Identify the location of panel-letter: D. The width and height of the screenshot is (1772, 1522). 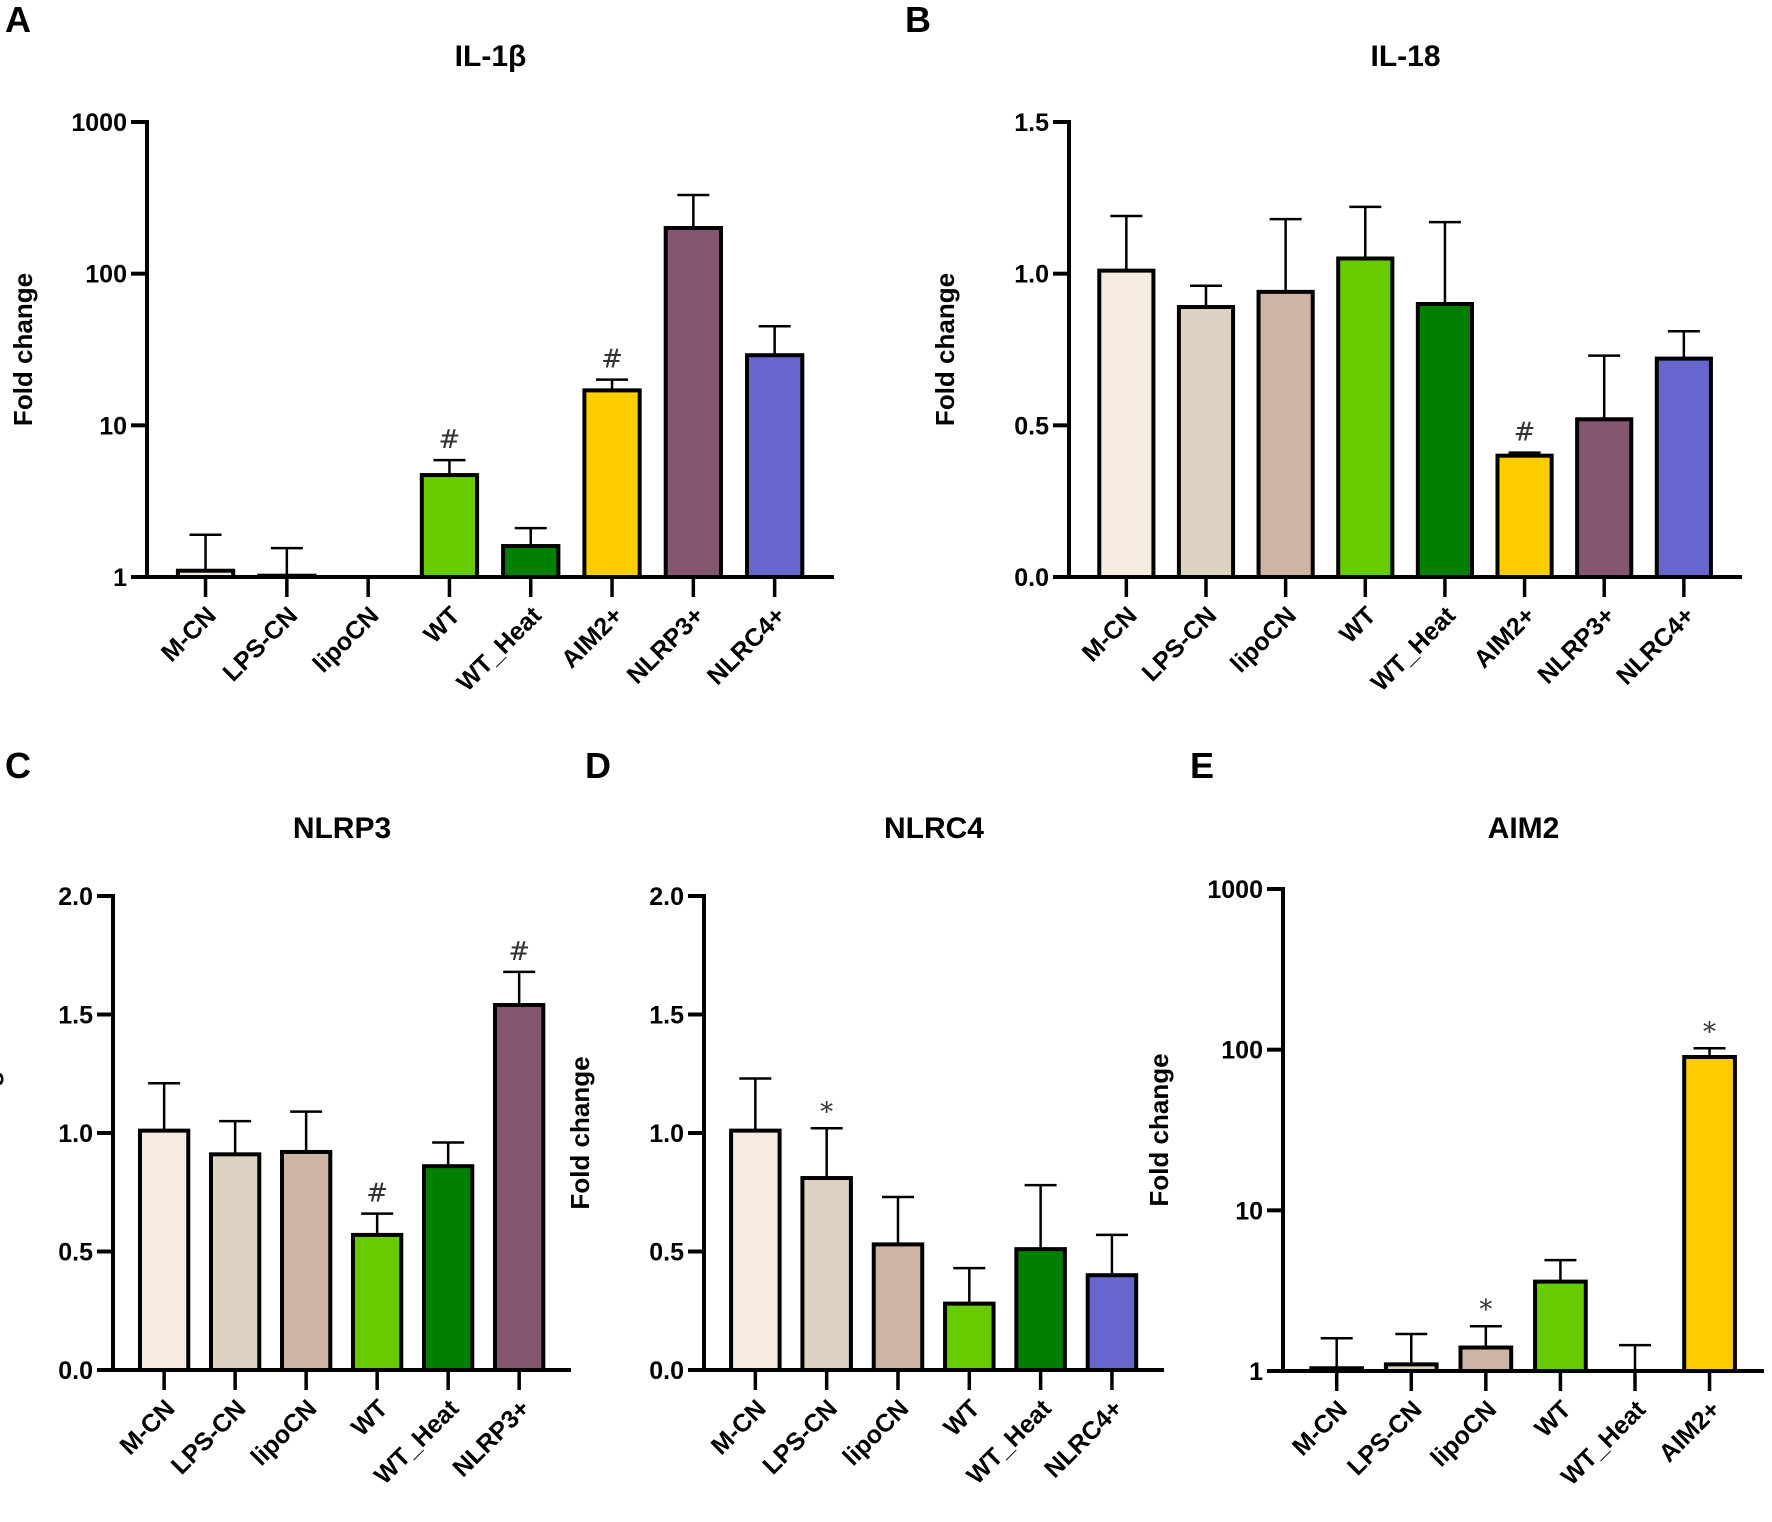
(598, 765).